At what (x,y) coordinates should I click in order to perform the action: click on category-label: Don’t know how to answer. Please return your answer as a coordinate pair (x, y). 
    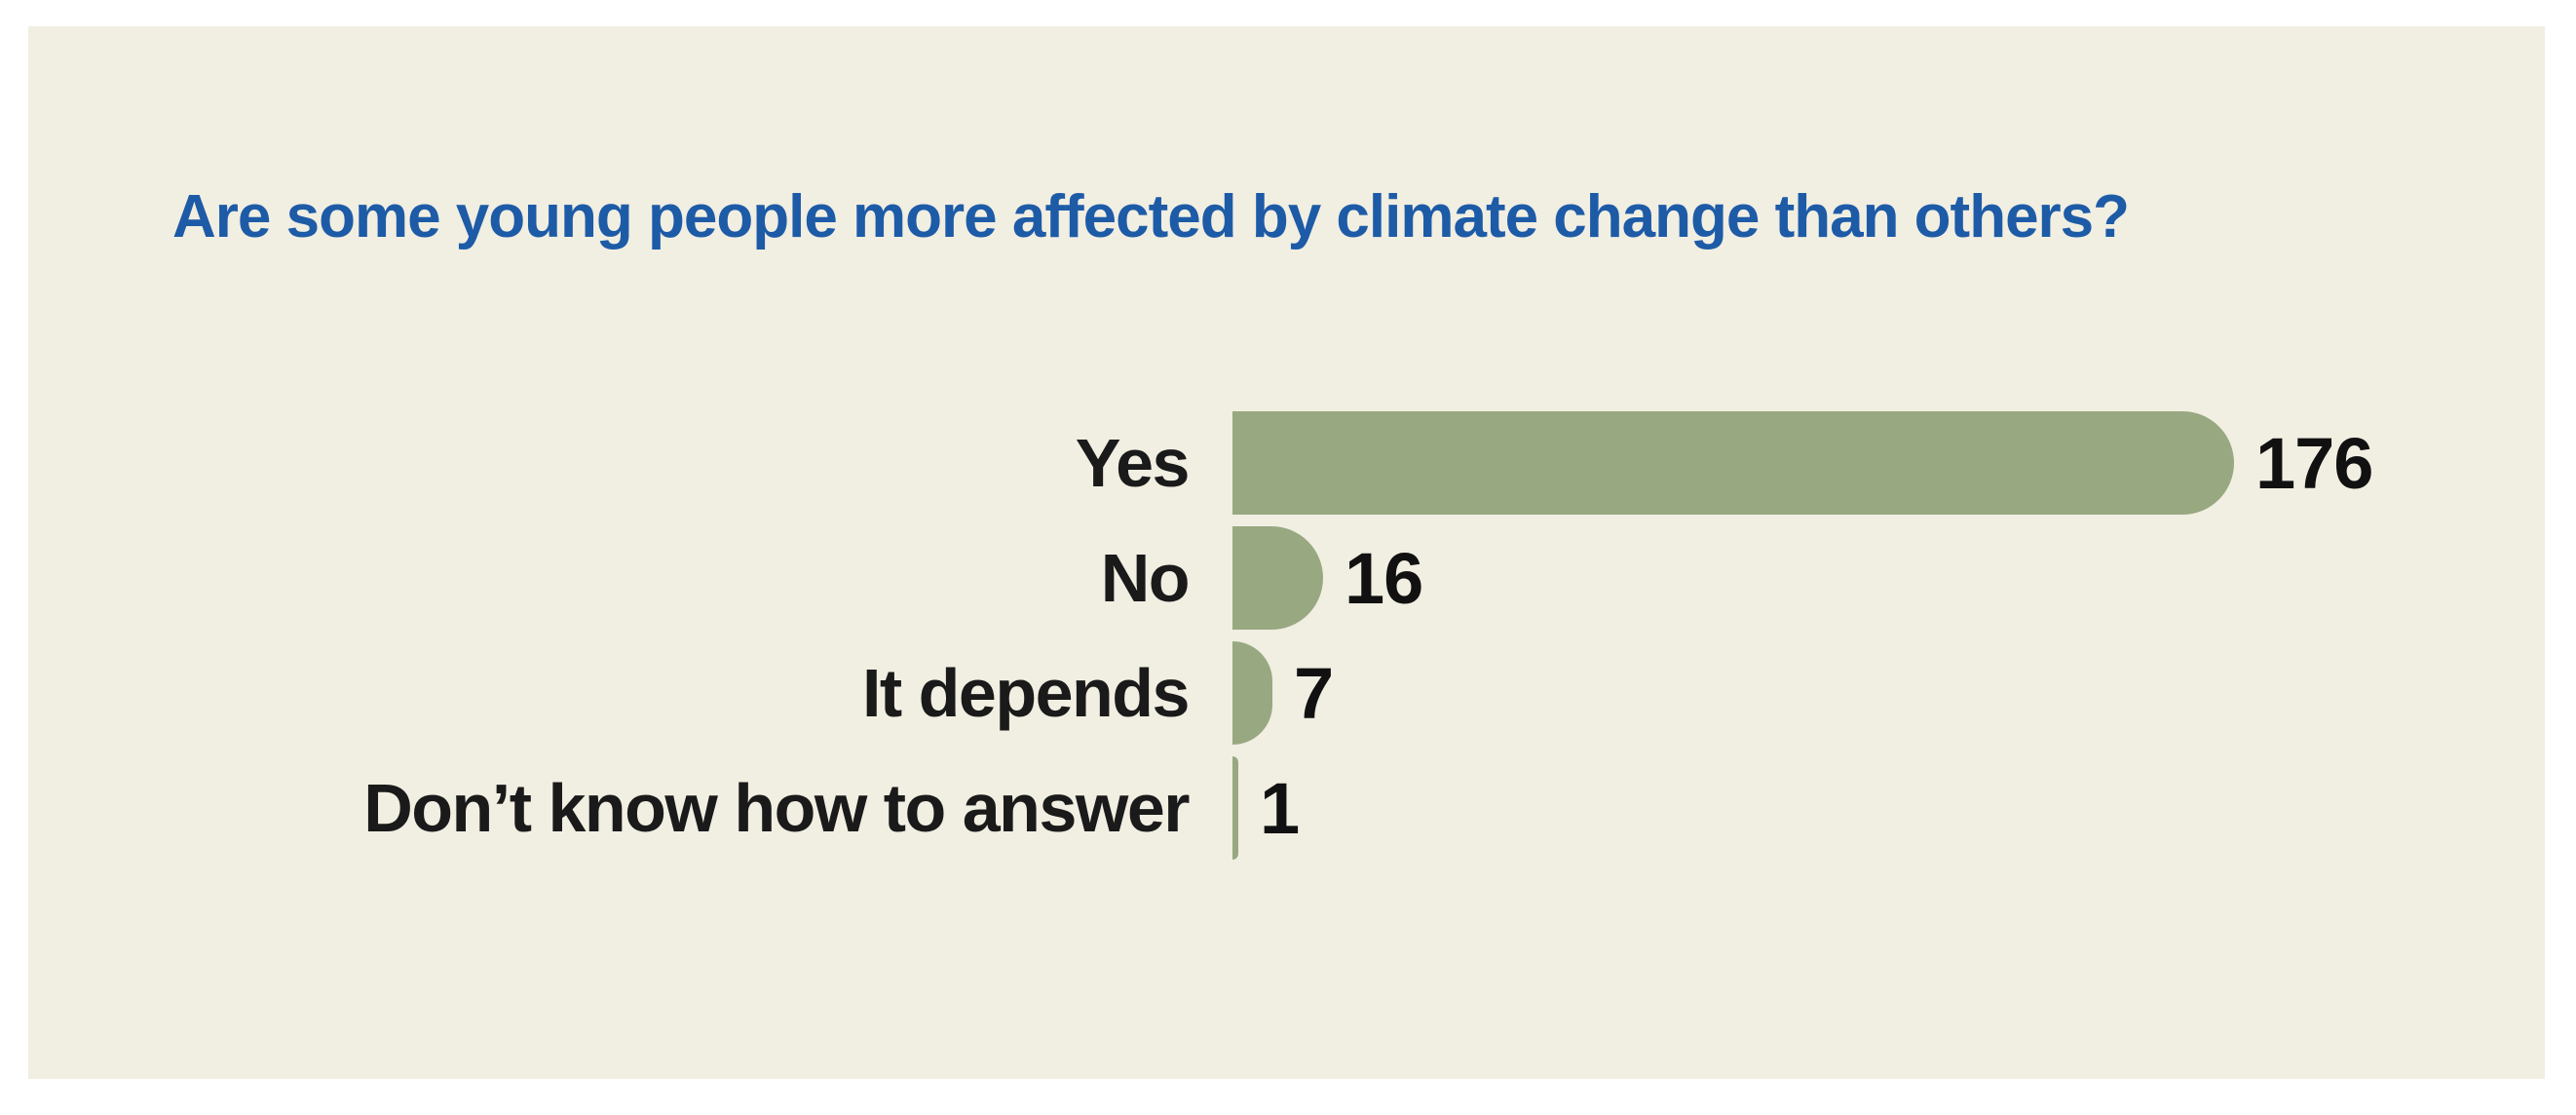
    Looking at the image, I should click on (776, 808).